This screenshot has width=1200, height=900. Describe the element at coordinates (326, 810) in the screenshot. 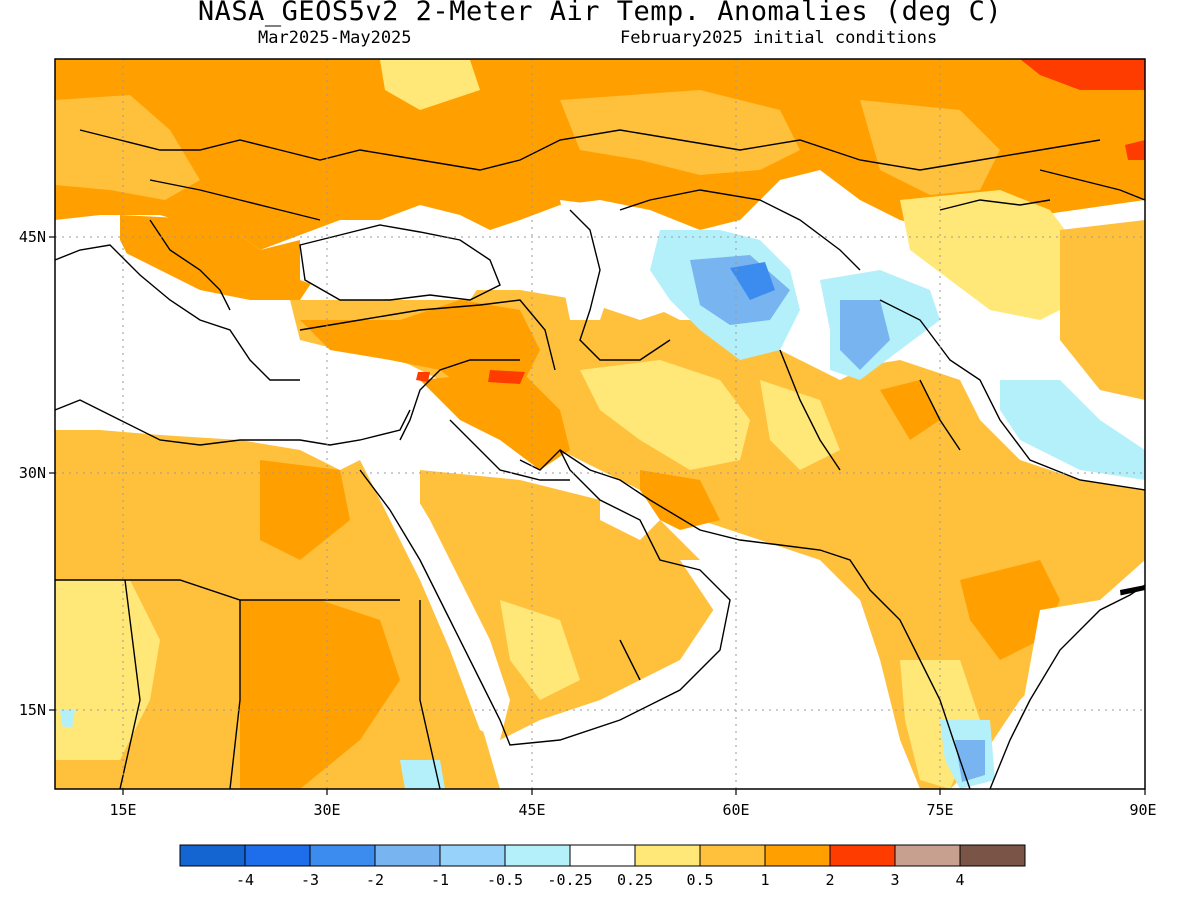

I see `lon-label-30e: 30E` at that location.